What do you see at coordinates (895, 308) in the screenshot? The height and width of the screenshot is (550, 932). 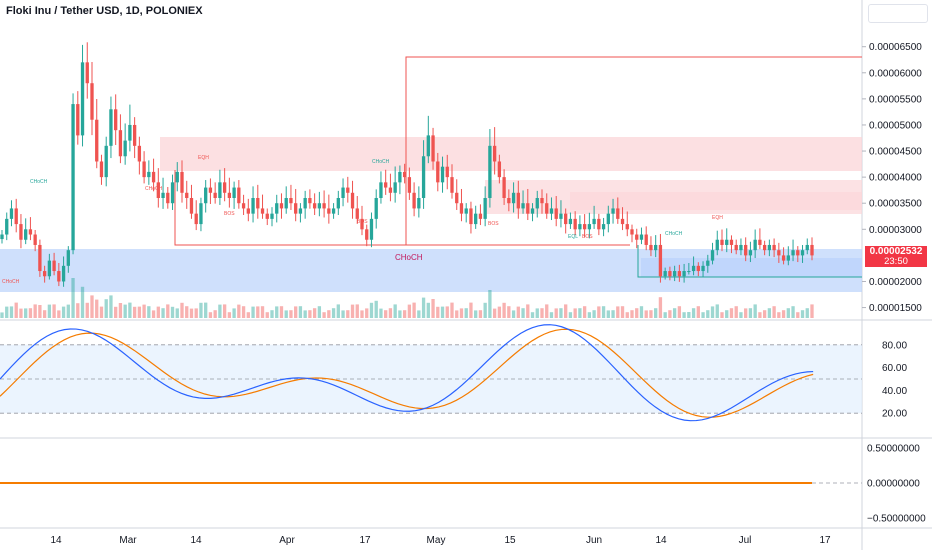 I see `price-tick-label: 0.00001500` at bounding box center [895, 308].